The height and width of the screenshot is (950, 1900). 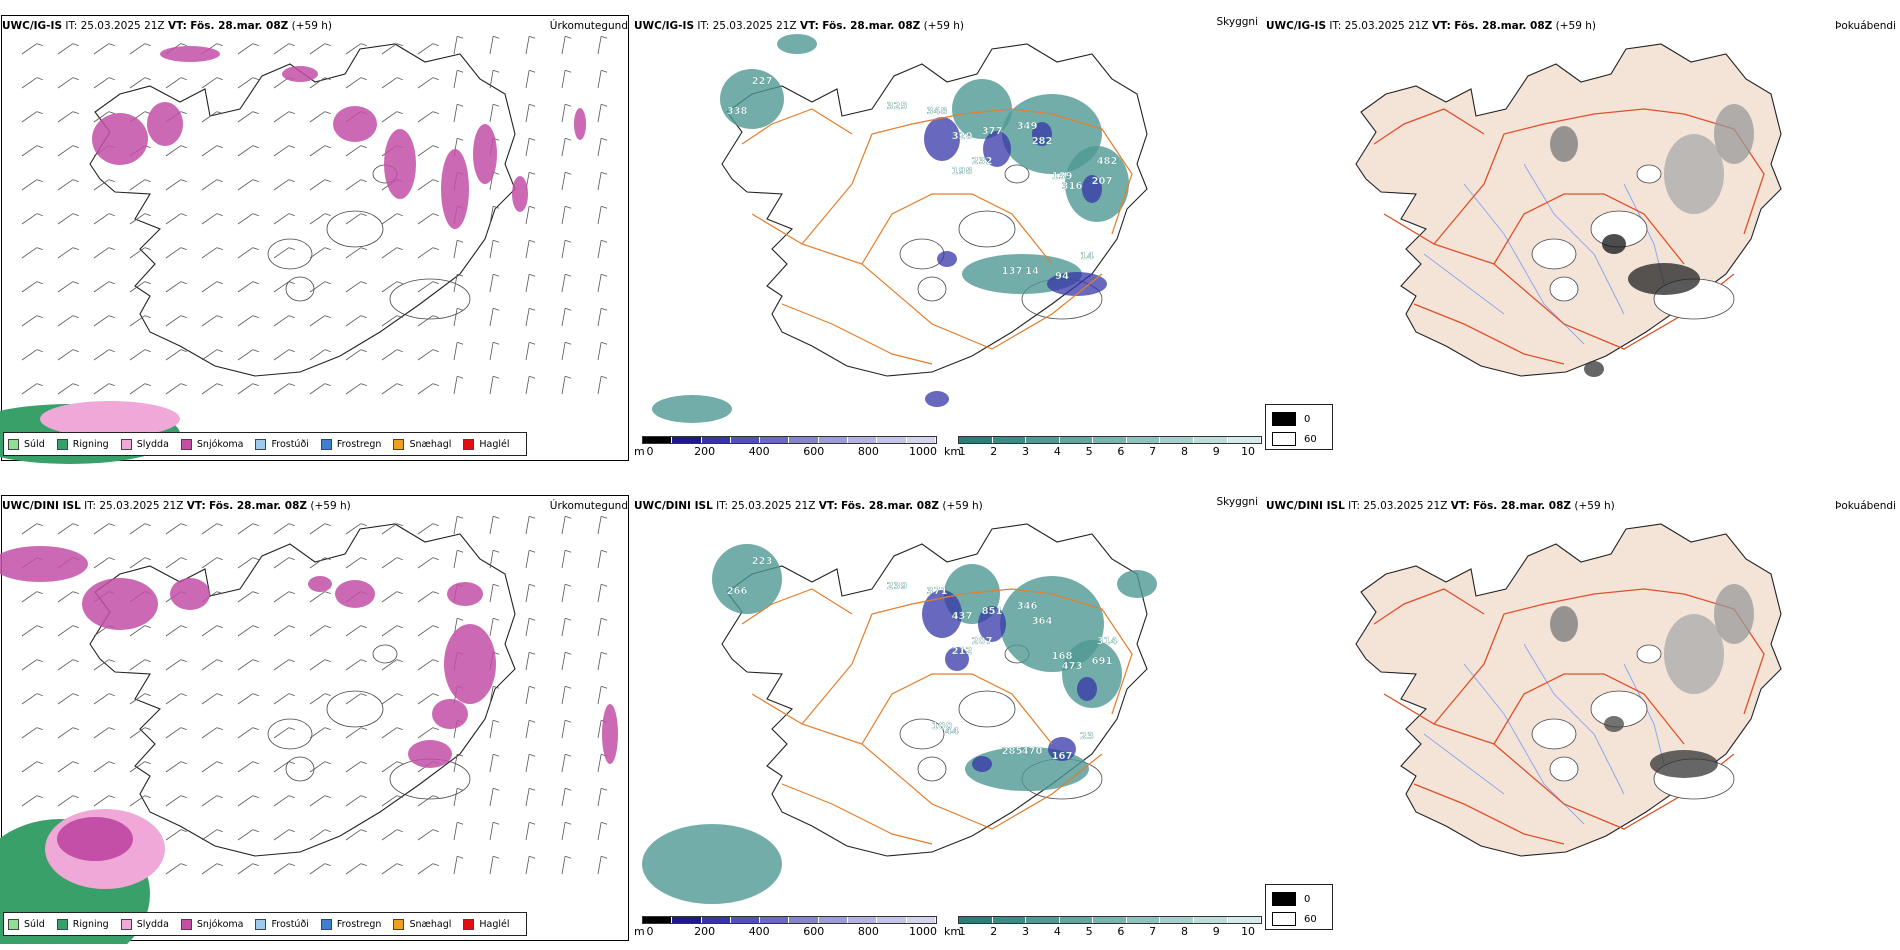 I want to click on visibility-value-label: 14, so click(x=1032, y=271).